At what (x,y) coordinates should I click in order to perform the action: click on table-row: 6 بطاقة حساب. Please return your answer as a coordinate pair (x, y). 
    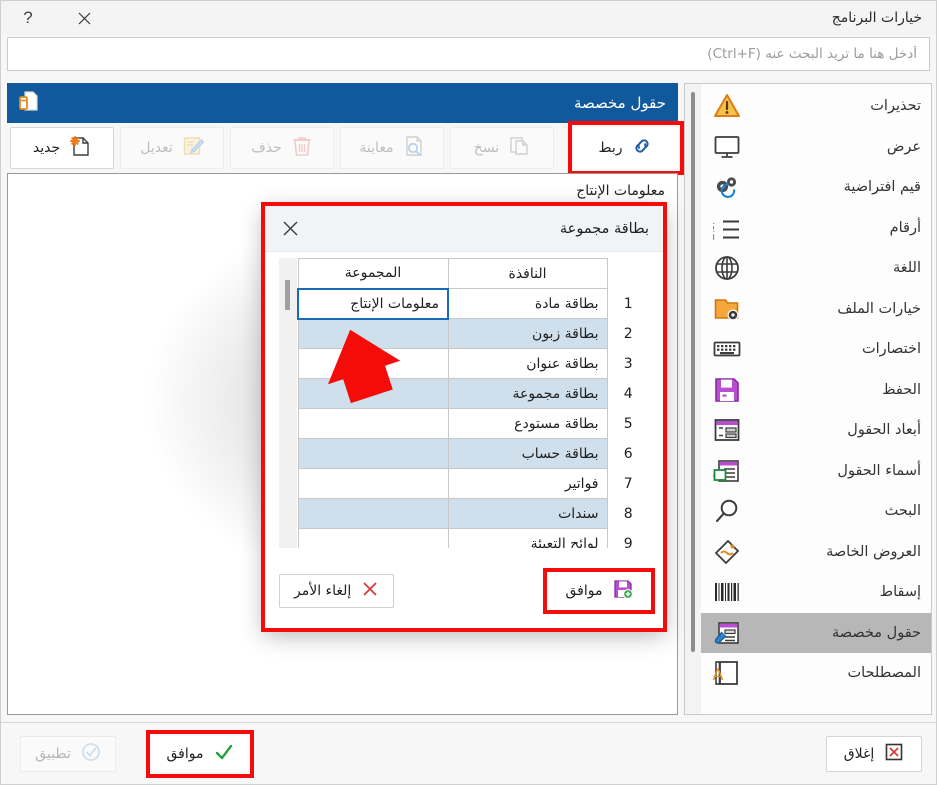
    Looking at the image, I should click on (473, 453).